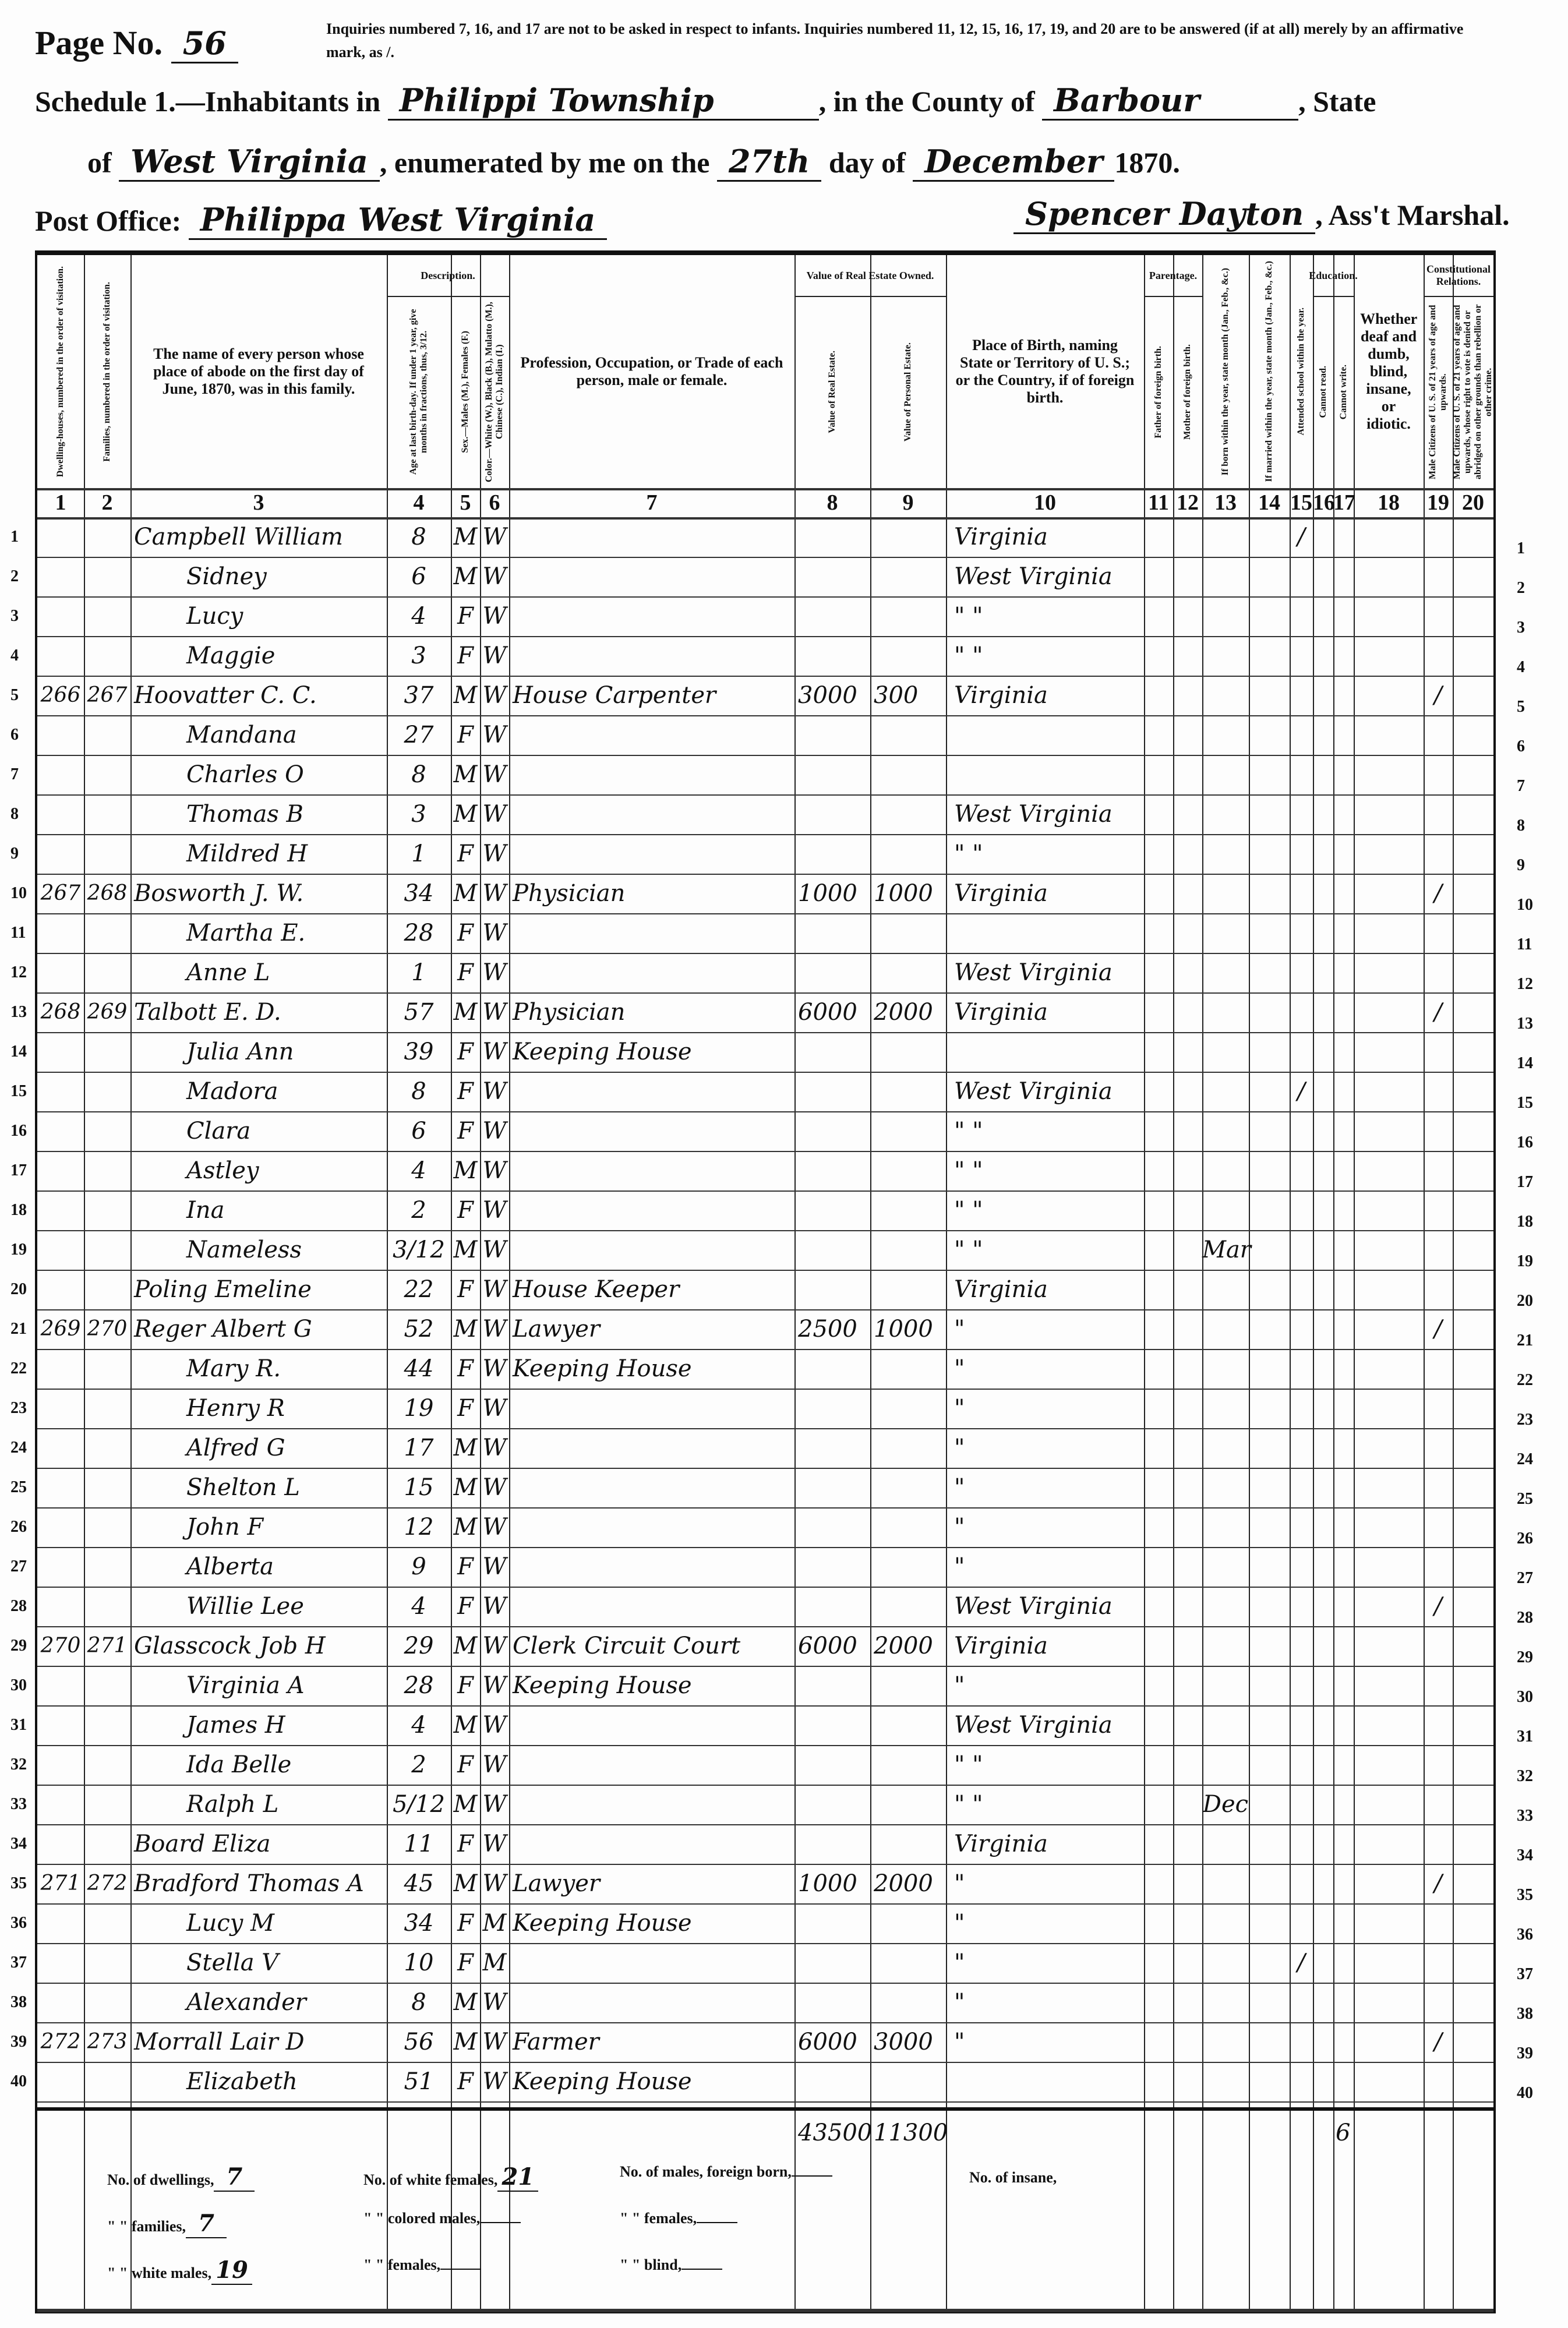  What do you see at coordinates (959, 1686) in the screenshot?
I see `birthplace: "` at bounding box center [959, 1686].